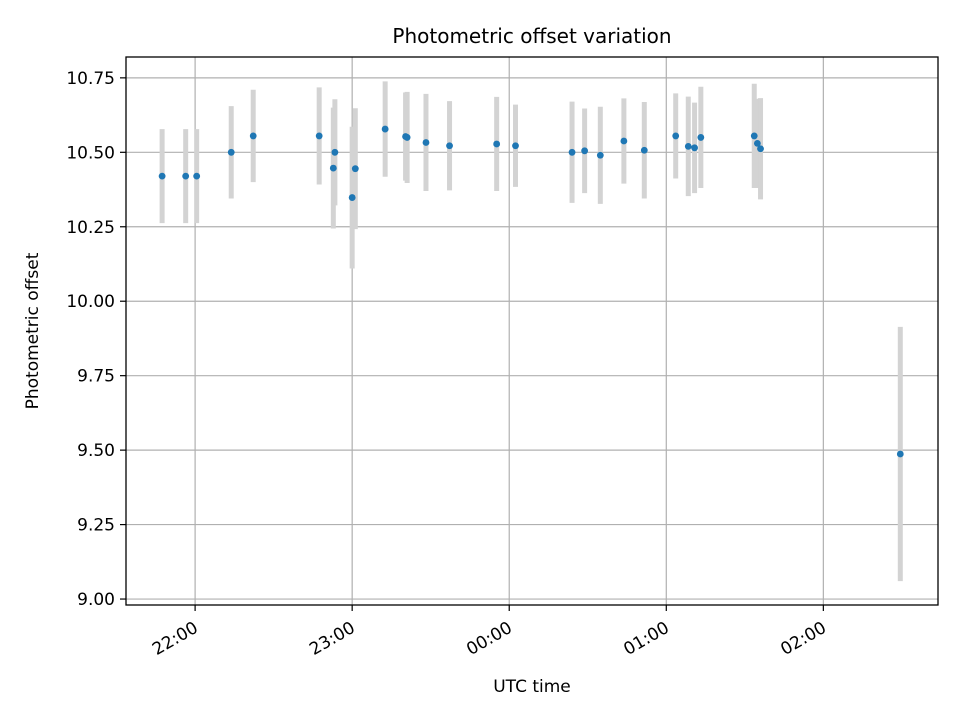 This screenshot has height=720, width=960. Describe the element at coordinates (90, 228) in the screenshot. I see `y-tick-label: 10.25` at that location.